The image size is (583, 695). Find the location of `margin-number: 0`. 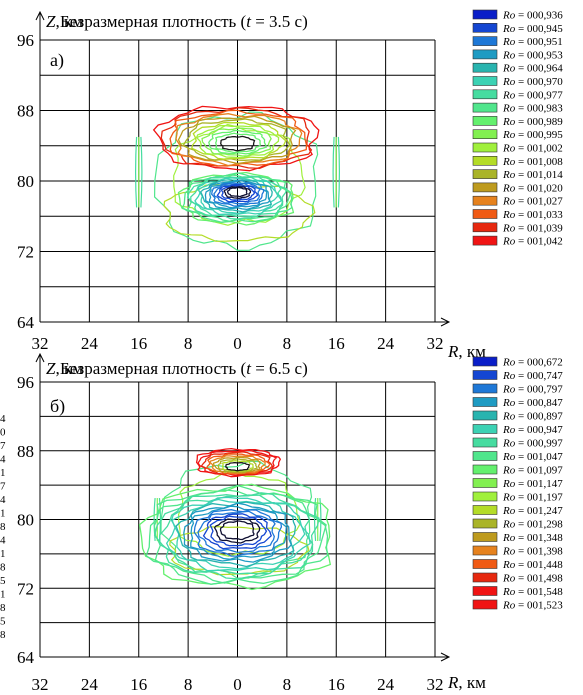

margin-number: 0 is located at coordinates (3, 433).